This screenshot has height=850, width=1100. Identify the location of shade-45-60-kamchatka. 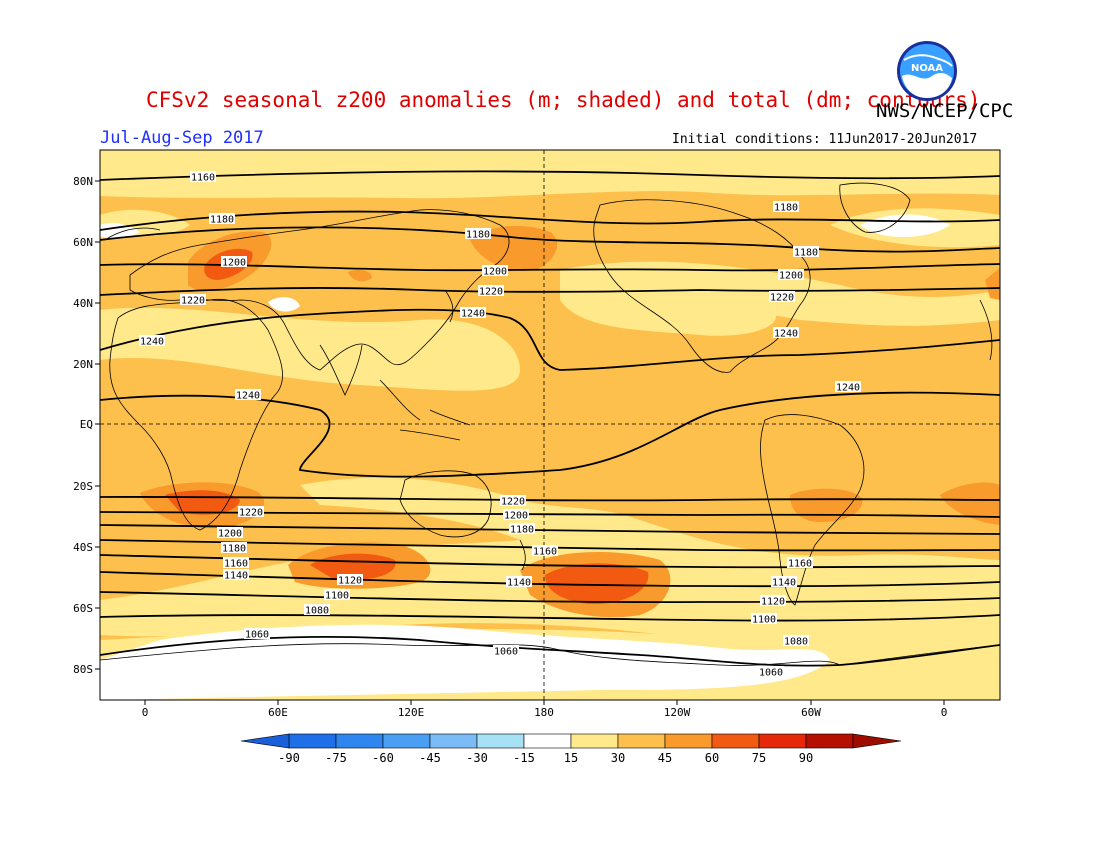
(514, 248).